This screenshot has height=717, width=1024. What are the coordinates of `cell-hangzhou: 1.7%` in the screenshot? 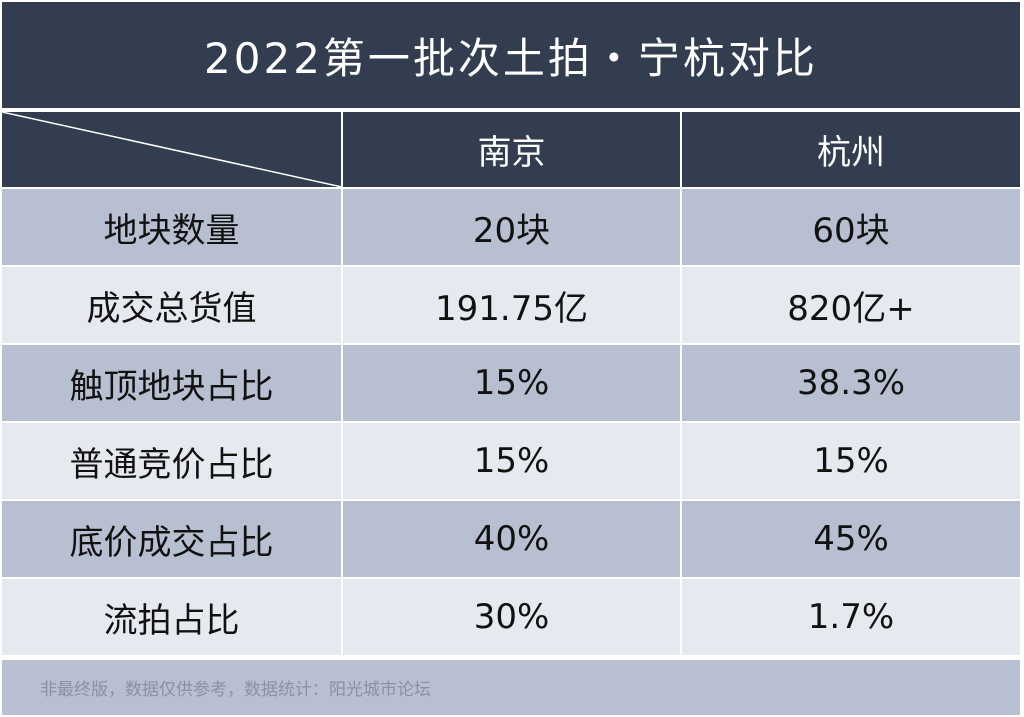 It's located at (850, 617).